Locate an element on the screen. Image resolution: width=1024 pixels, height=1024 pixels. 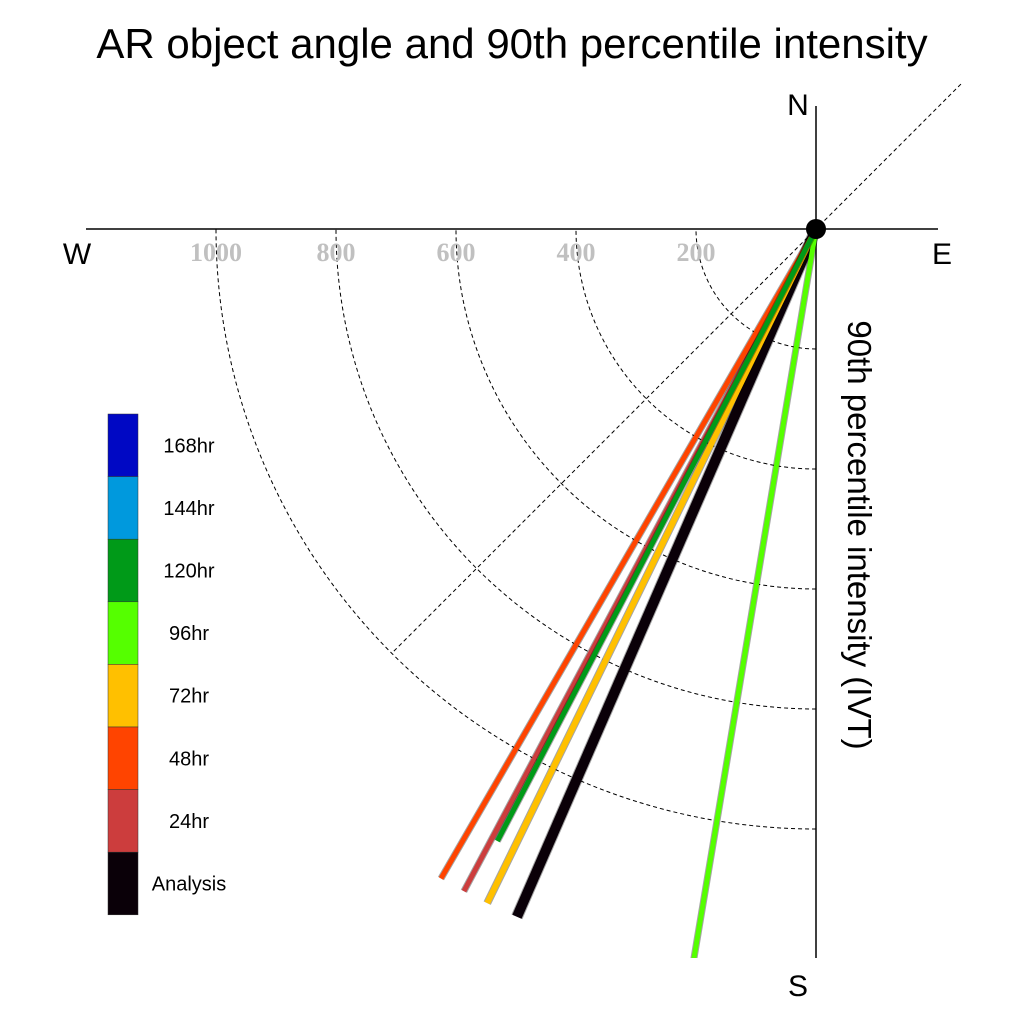
legend-label-120hr: 120hr is located at coordinates (188, 572).